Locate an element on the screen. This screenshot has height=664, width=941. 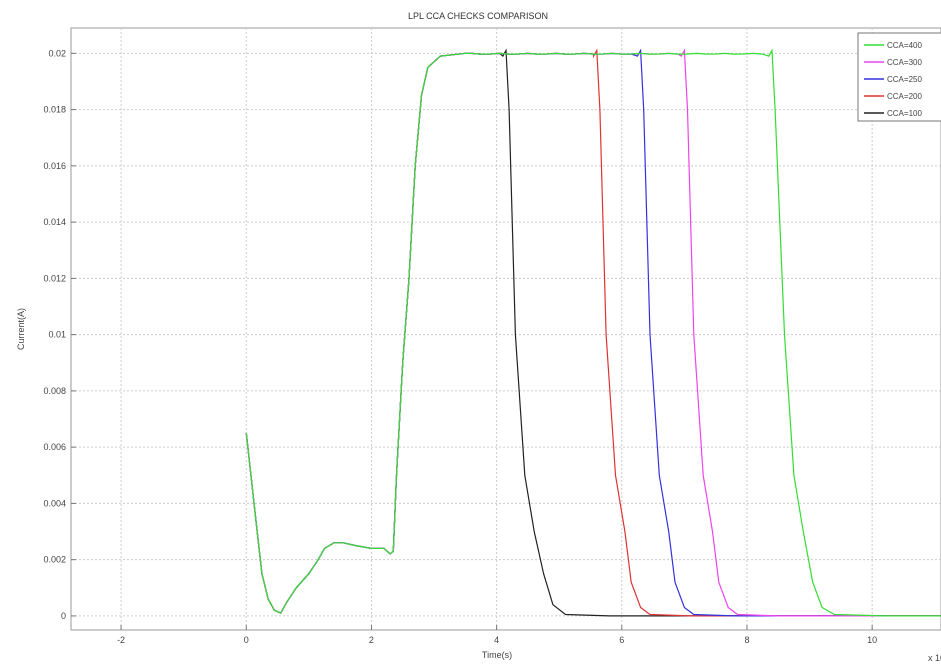
chart-title: LPL CCA CHECKS COMPARISON is located at coordinates (478, 16).